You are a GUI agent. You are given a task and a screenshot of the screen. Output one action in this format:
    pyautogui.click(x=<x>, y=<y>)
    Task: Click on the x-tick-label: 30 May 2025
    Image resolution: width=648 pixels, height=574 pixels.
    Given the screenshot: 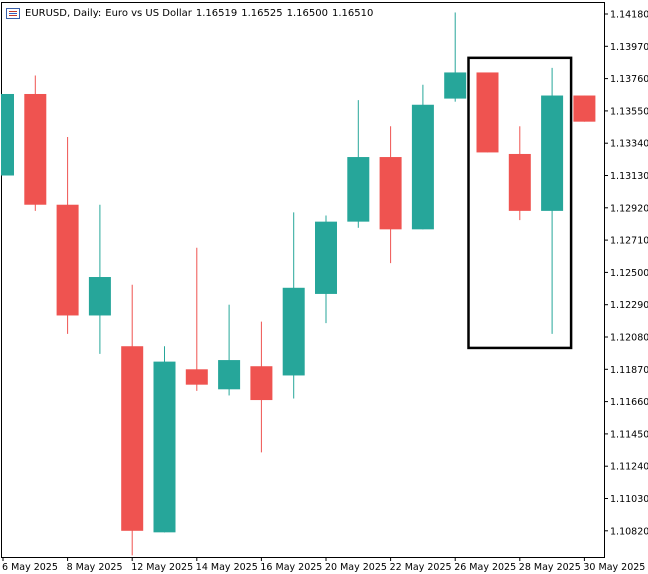 What is the action you would take?
    pyautogui.click(x=614, y=567)
    